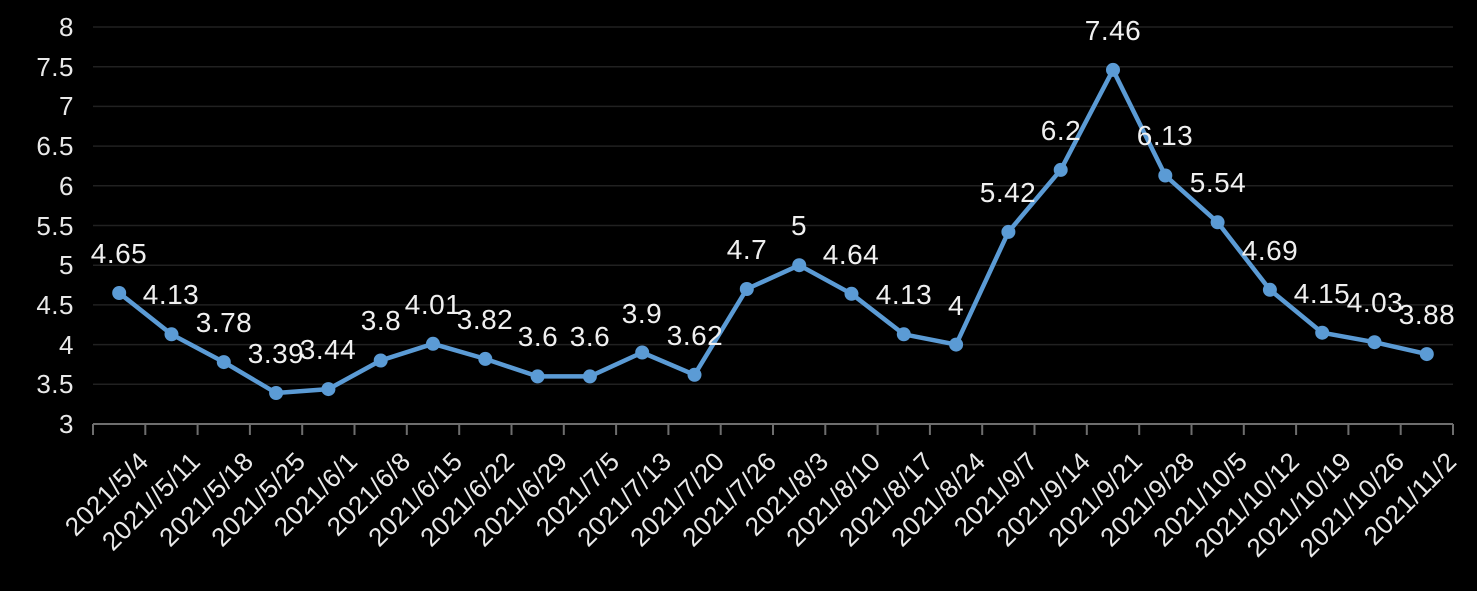 The width and height of the screenshot is (1477, 591). I want to click on data-point-label: 6.13, so click(1165, 135).